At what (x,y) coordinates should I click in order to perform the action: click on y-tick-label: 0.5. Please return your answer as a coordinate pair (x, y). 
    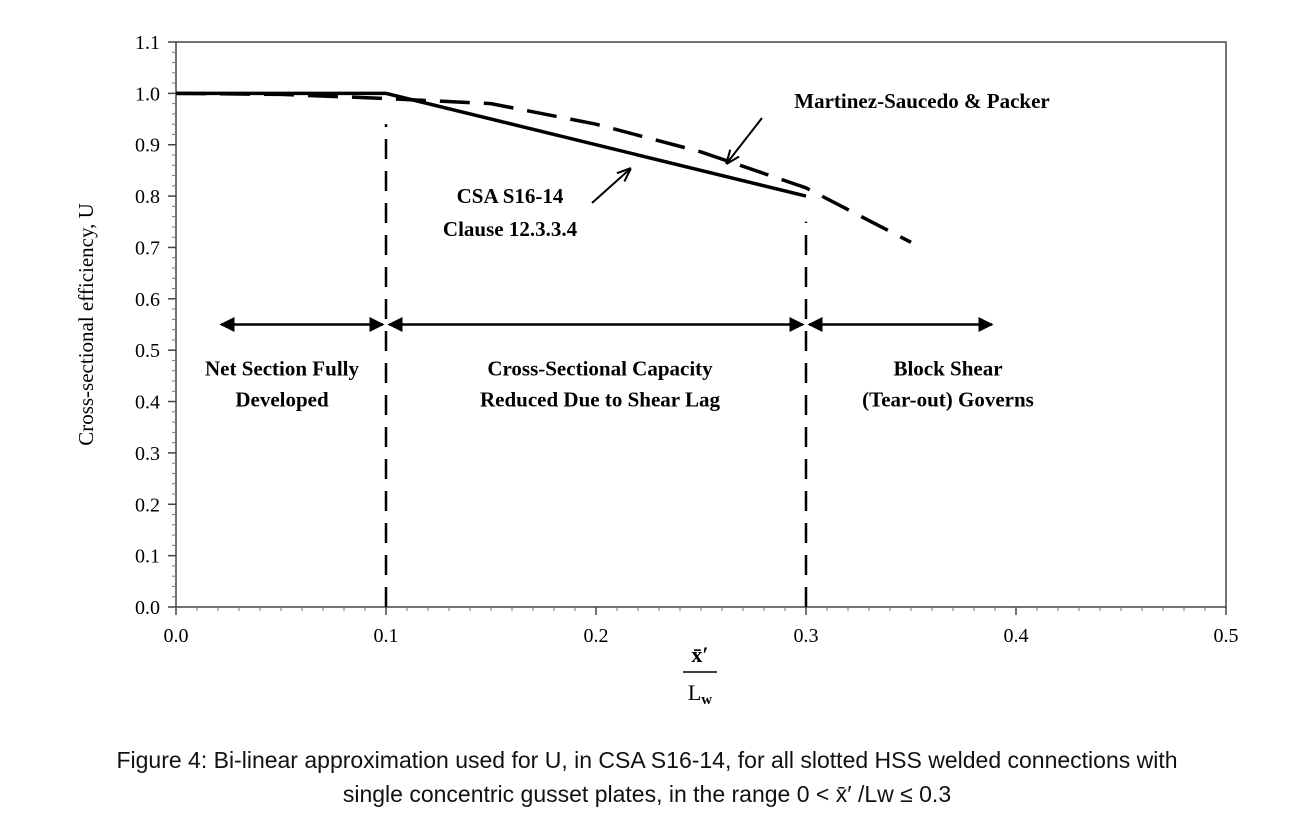
    Looking at the image, I should click on (147, 351).